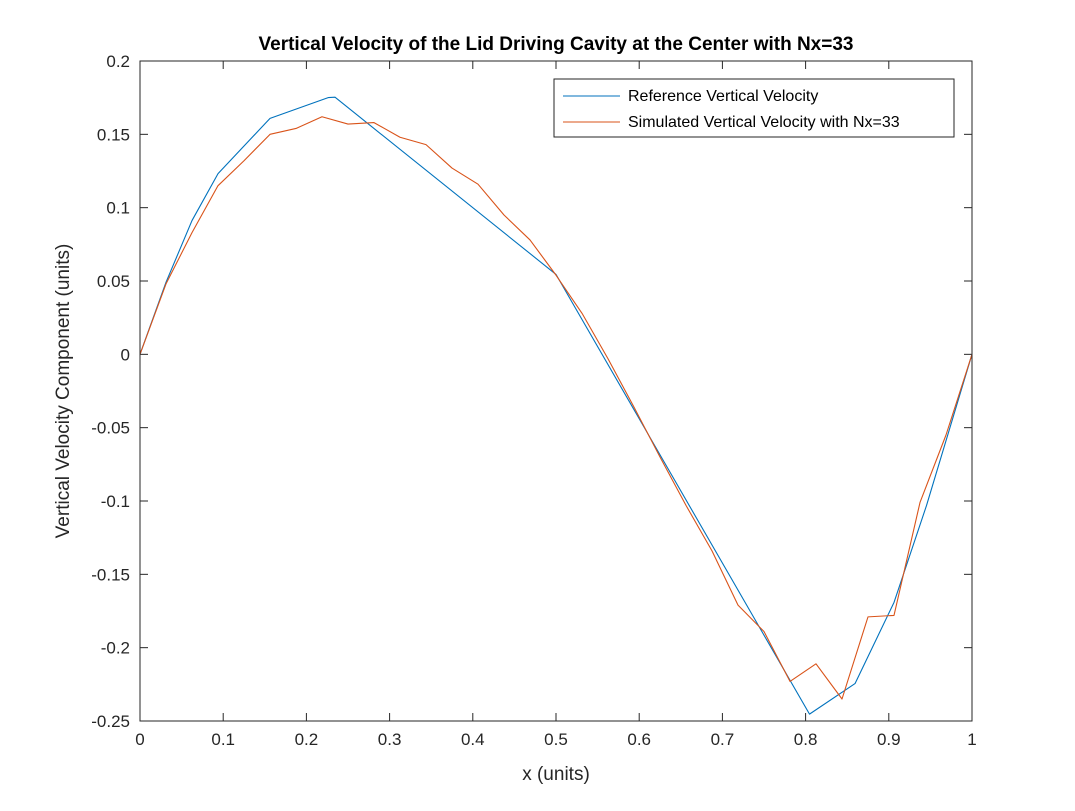  I want to click on y-tick-label: -0.25, so click(110, 721).